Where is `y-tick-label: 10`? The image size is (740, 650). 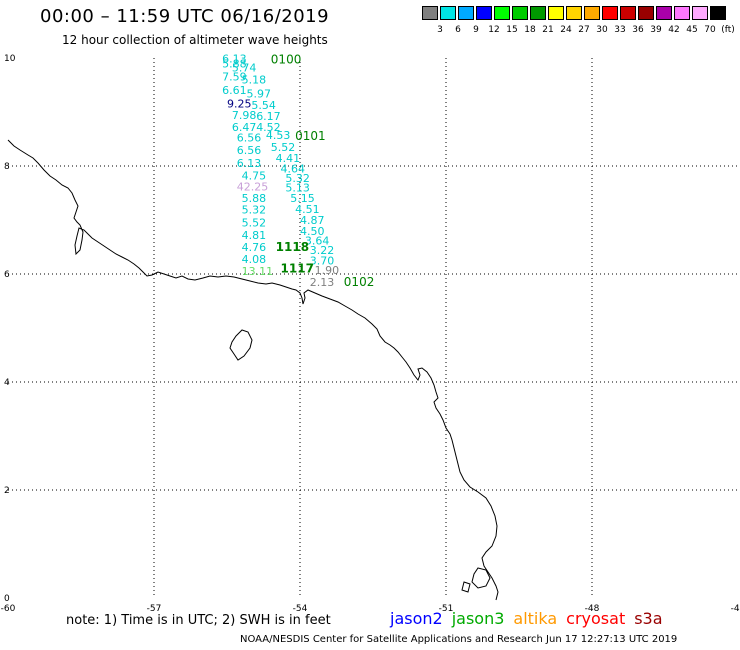
y-tick-label: 10 is located at coordinates (10, 59).